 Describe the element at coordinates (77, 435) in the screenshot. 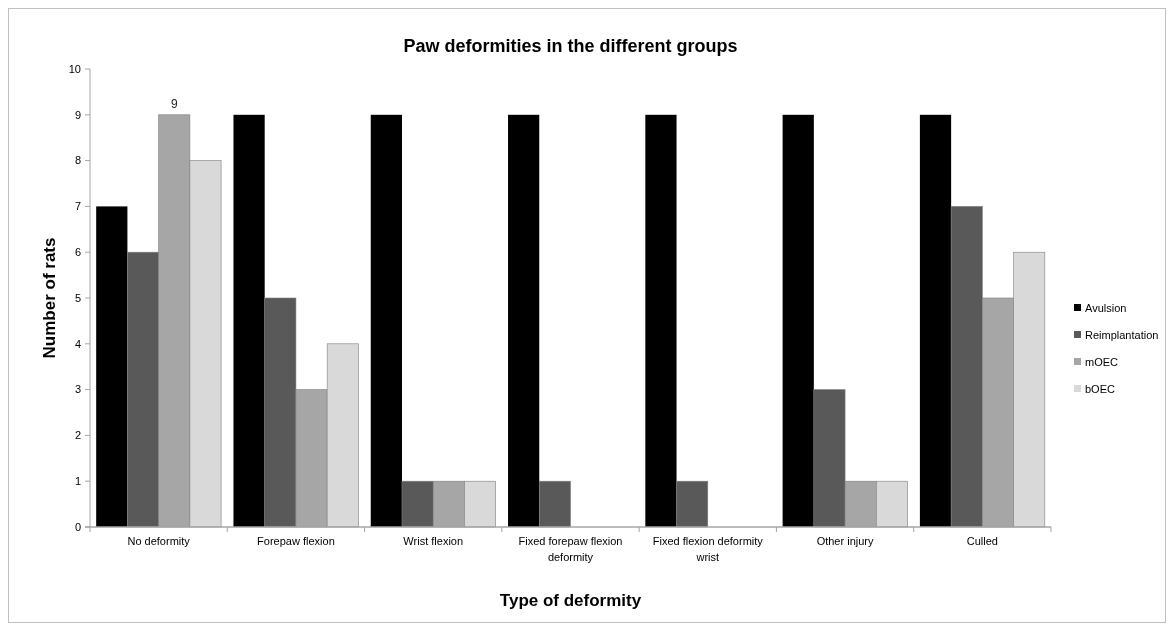

I see `y-tick-label: 2` at that location.